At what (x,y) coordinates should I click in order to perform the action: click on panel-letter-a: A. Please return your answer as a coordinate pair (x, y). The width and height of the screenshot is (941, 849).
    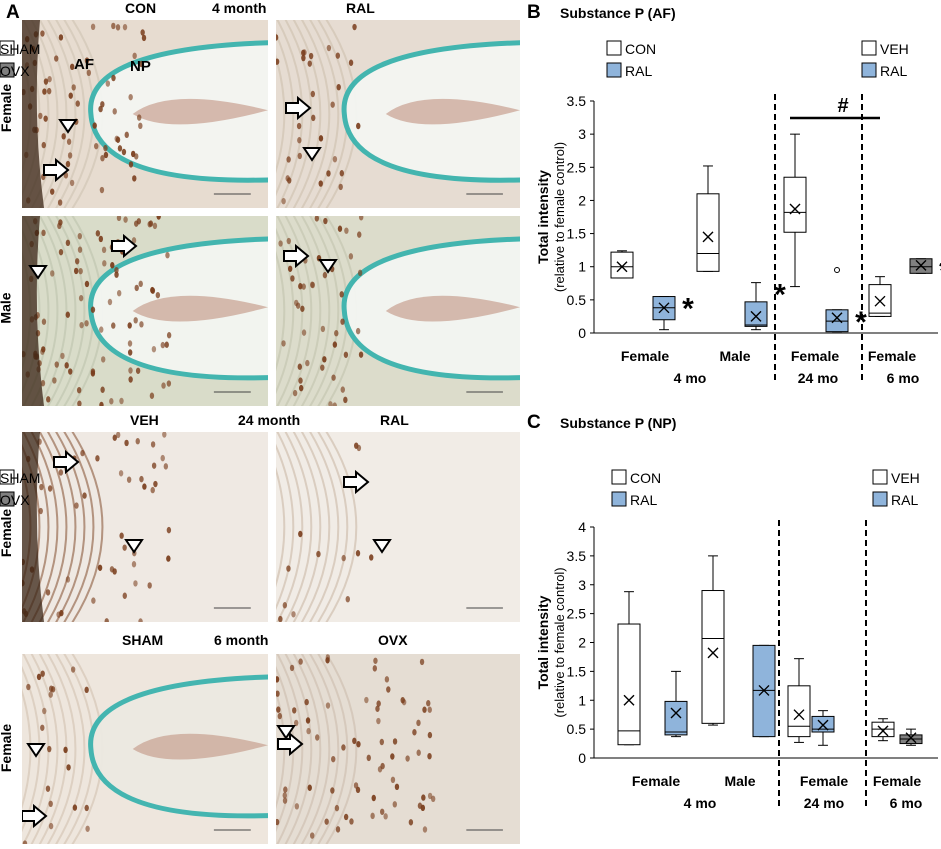
    Looking at the image, I should click on (13, 12).